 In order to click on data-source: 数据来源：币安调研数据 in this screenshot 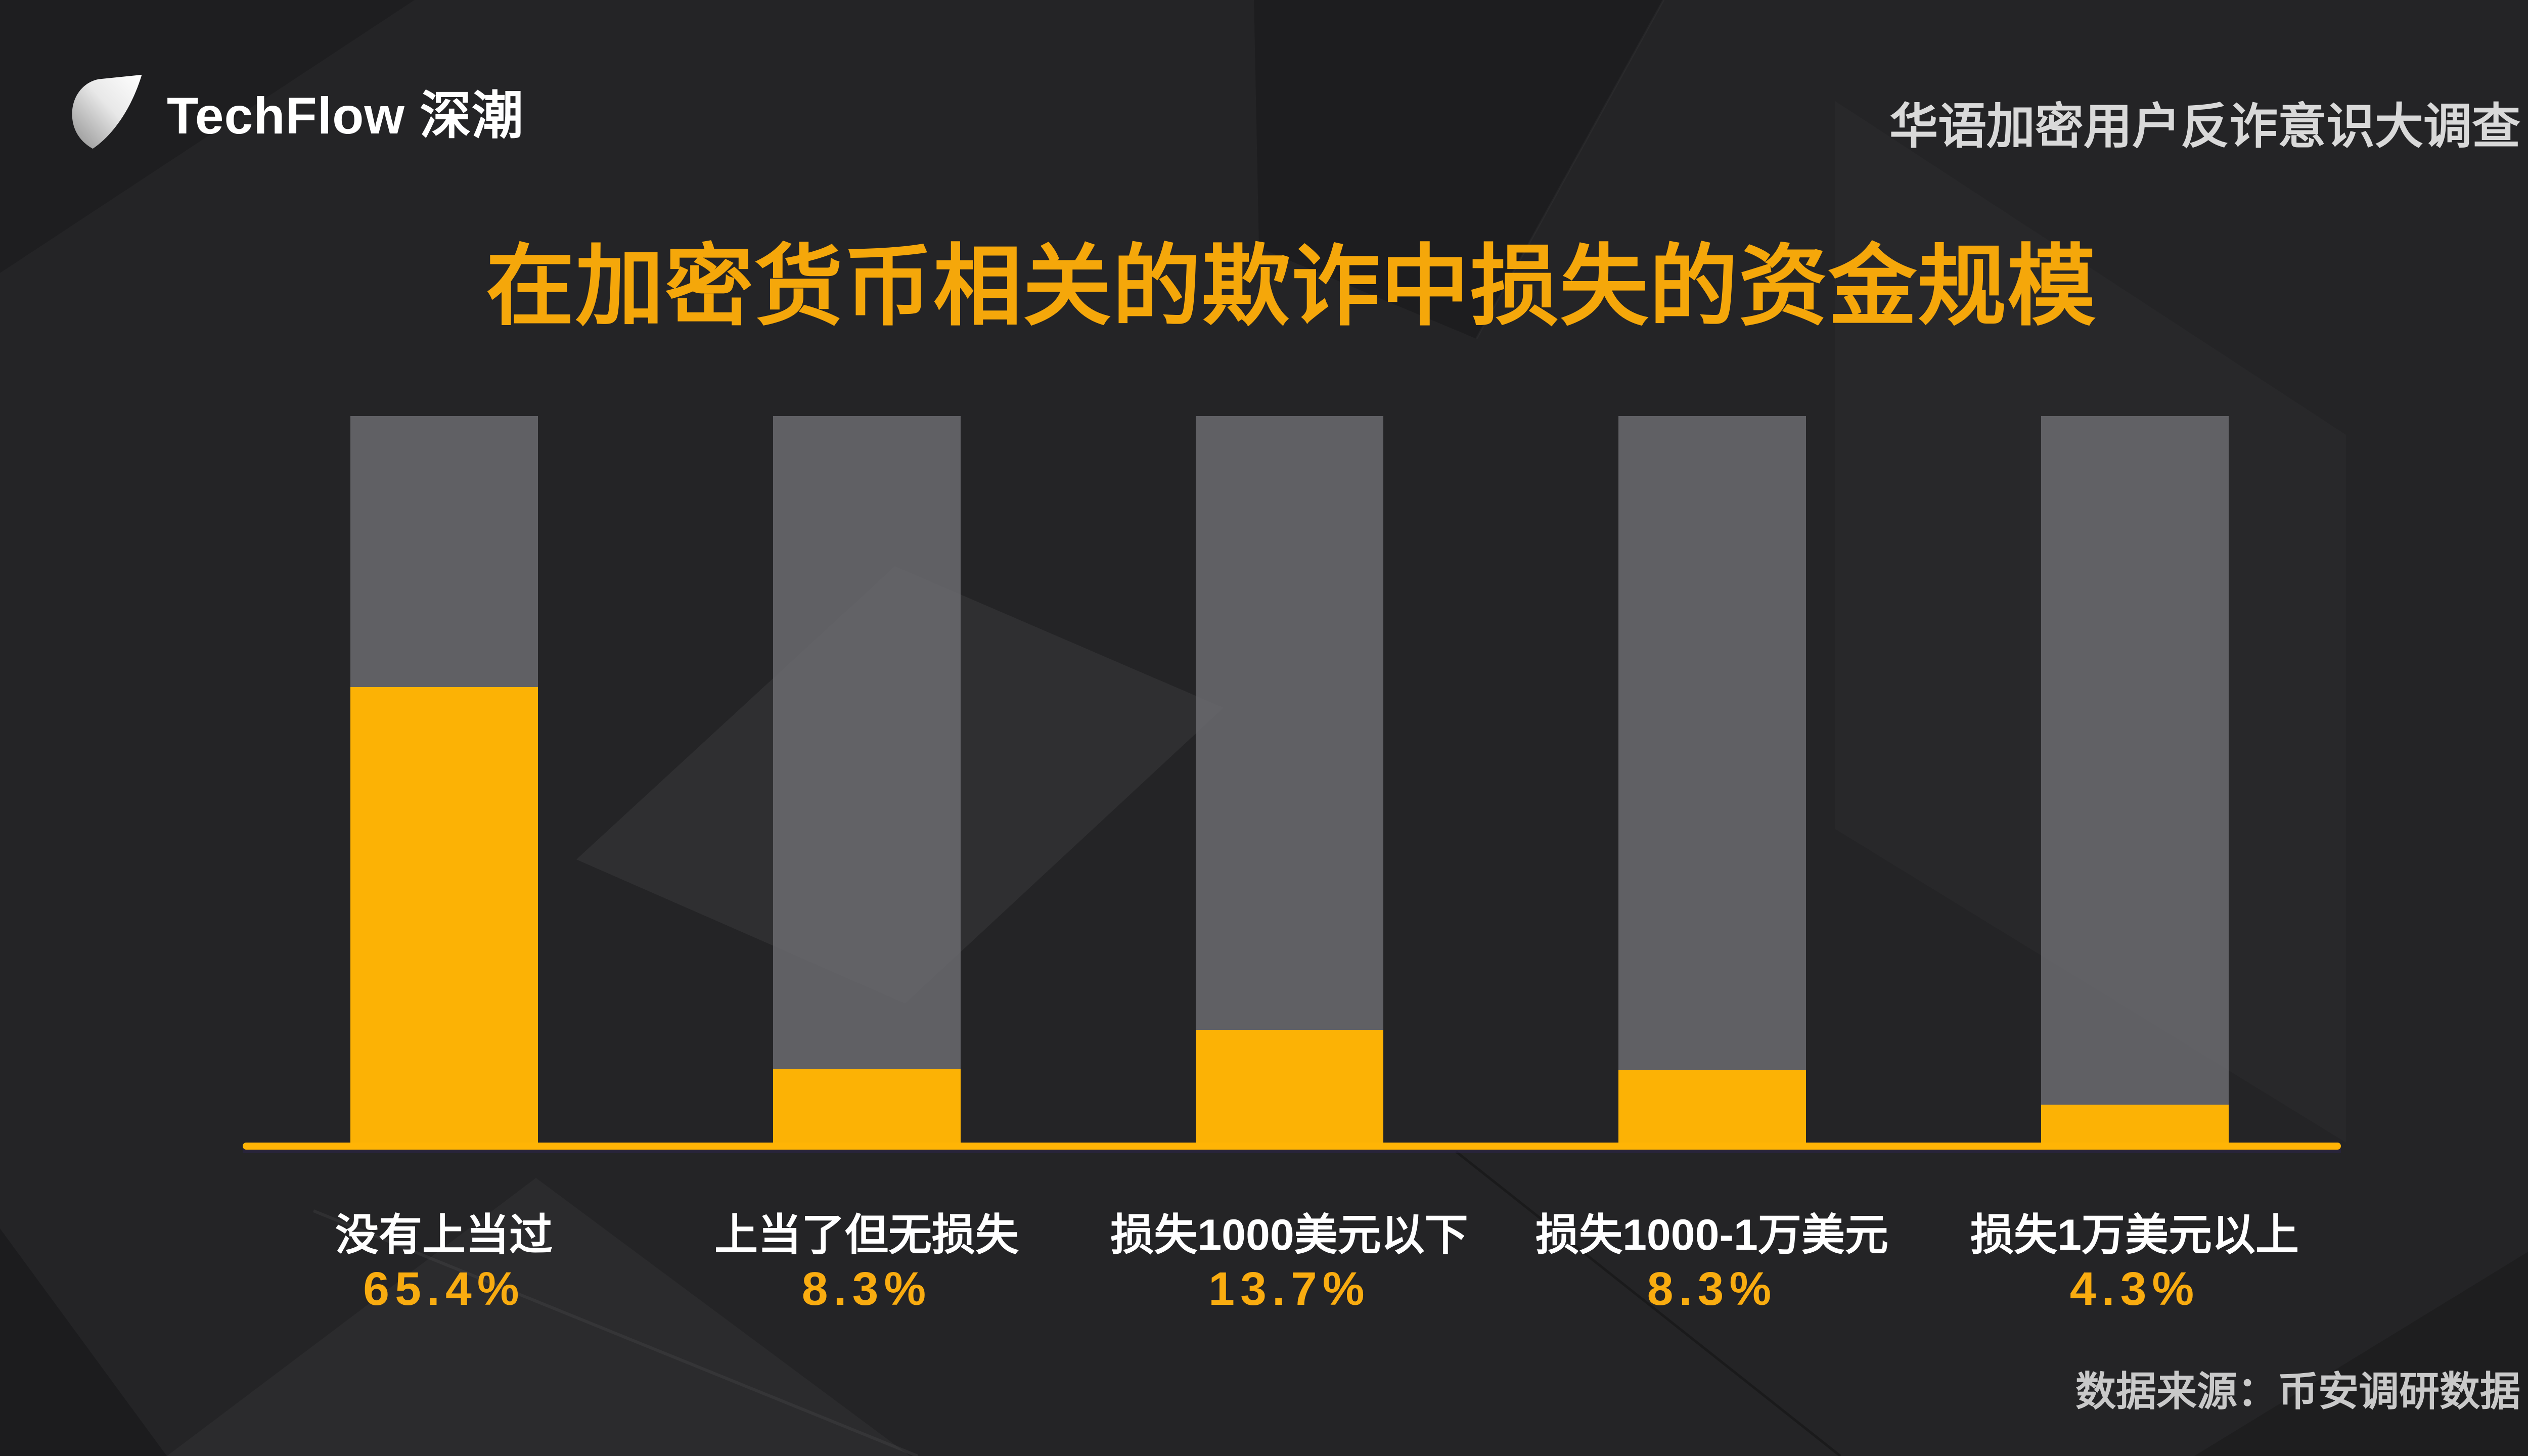, I will do `click(2298, 1391)`.